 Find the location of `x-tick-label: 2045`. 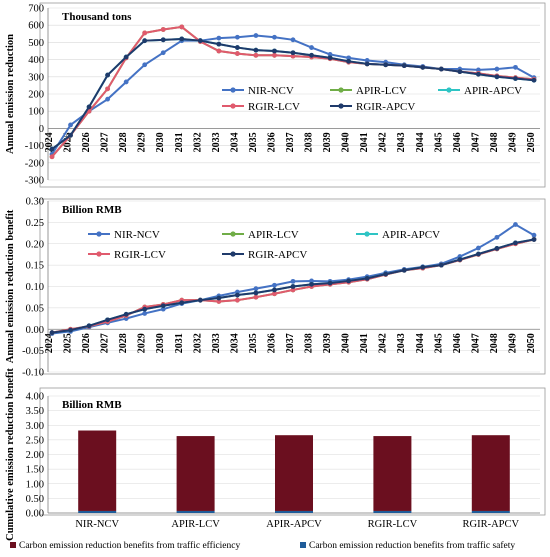

x-tick-label: 2045 is located at coordinates (438, 343).